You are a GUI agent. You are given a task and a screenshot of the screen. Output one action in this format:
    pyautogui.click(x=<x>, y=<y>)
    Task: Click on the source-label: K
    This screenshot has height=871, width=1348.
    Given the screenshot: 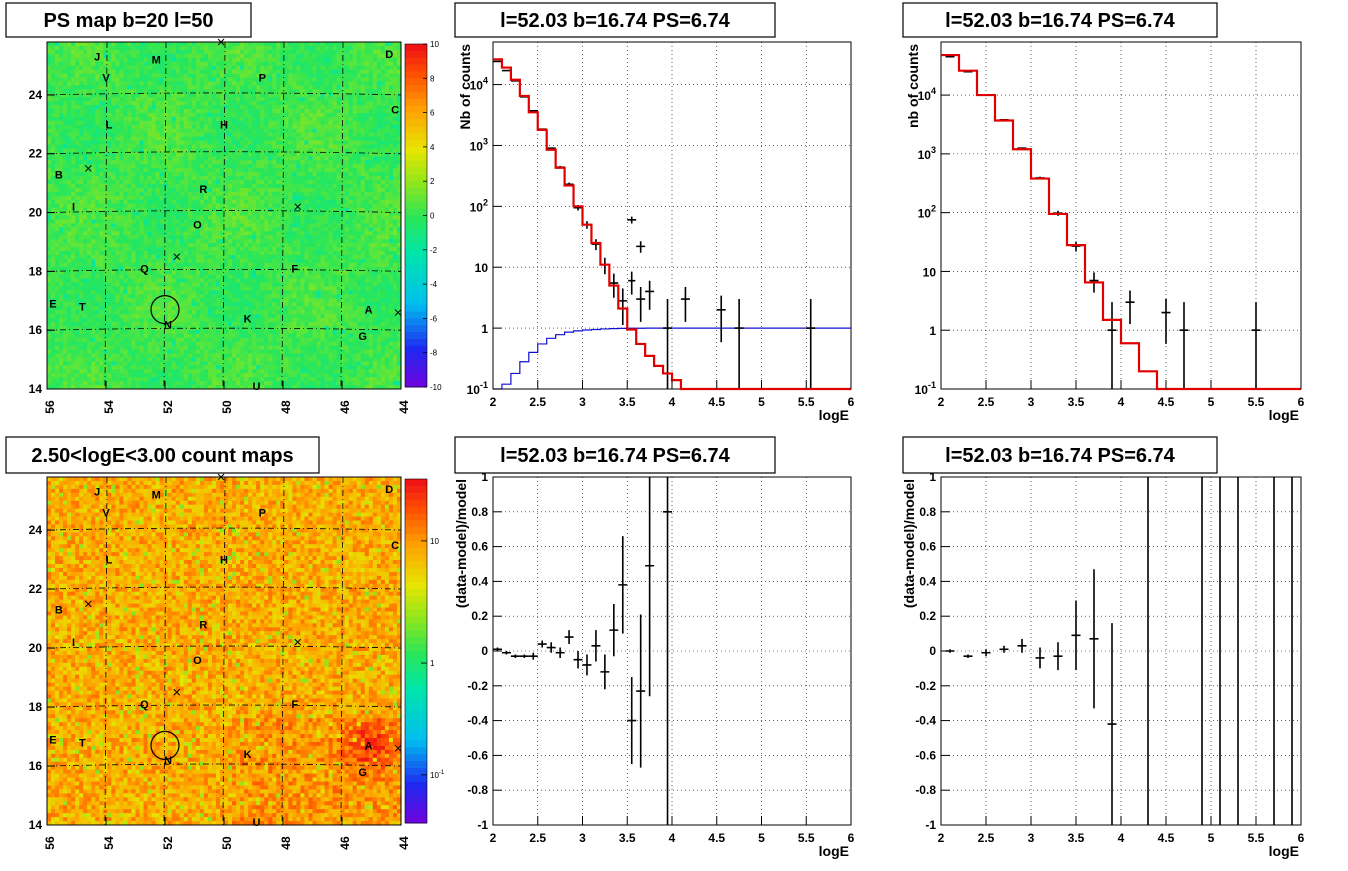 What is the action you would take?
    pyautogui.click(x=248, y=319)
    